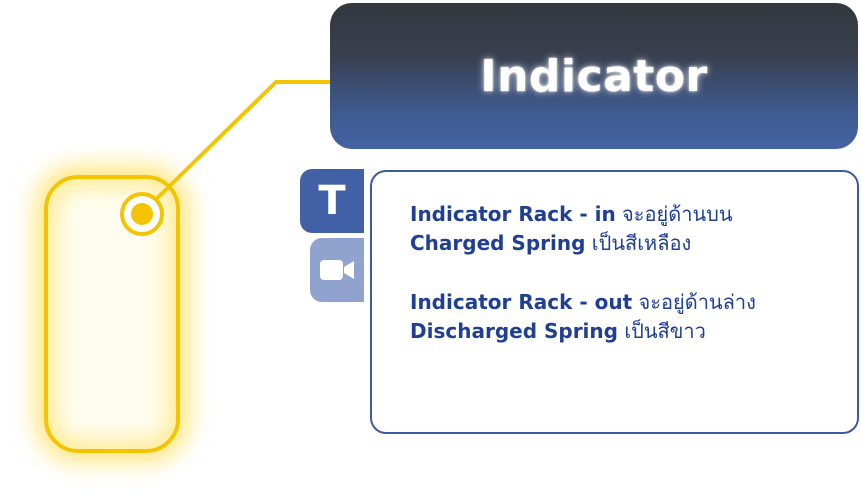  Describe the element at coordinates (694, 302) in the screenshot. I see `rack-out-text: จะอยู่ด้านล่าง` at that location.